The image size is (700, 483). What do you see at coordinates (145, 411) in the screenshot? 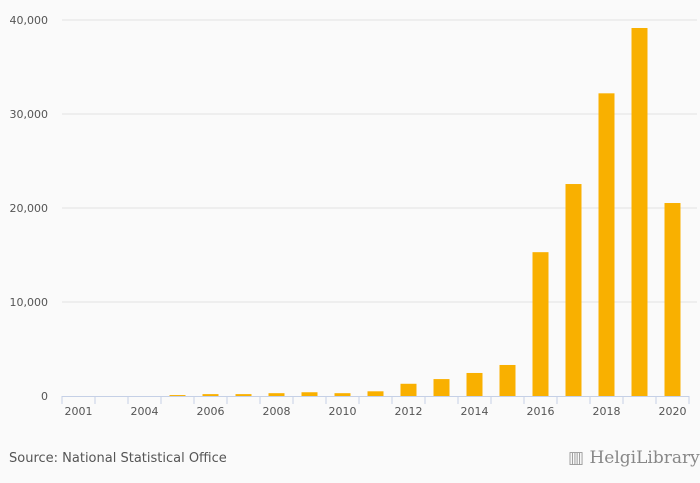
I see `x-tick-label: 2004` at bounding box center [145, 411].